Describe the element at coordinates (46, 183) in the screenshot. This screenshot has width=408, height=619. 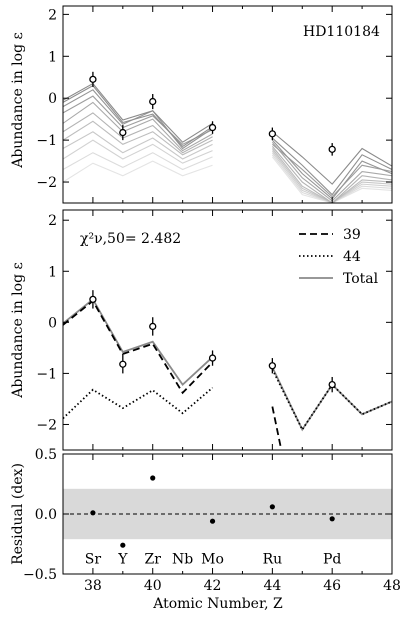
I see `top-y-tick-label: −2` at that location.